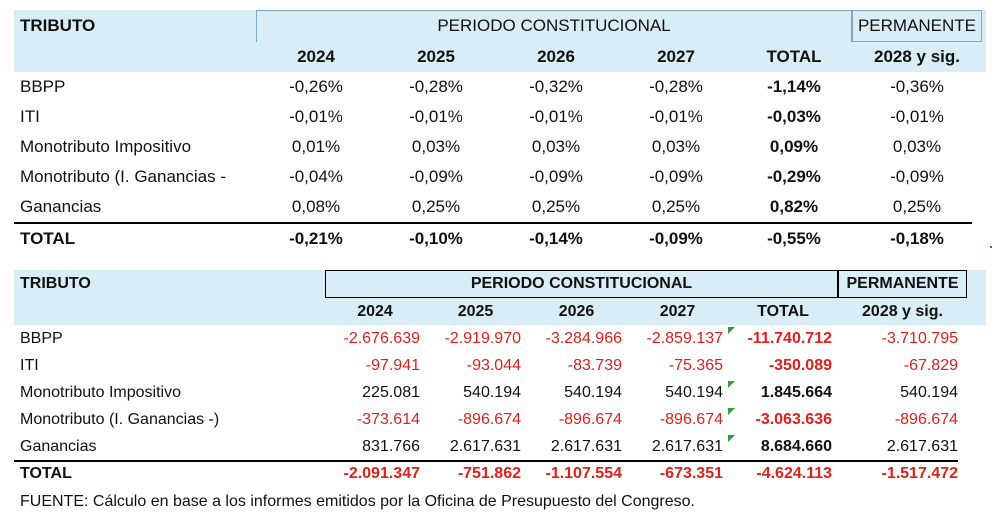  I want to click on periodo-header: PERIODO CONSTITUCIONAL, so click(554, 25).